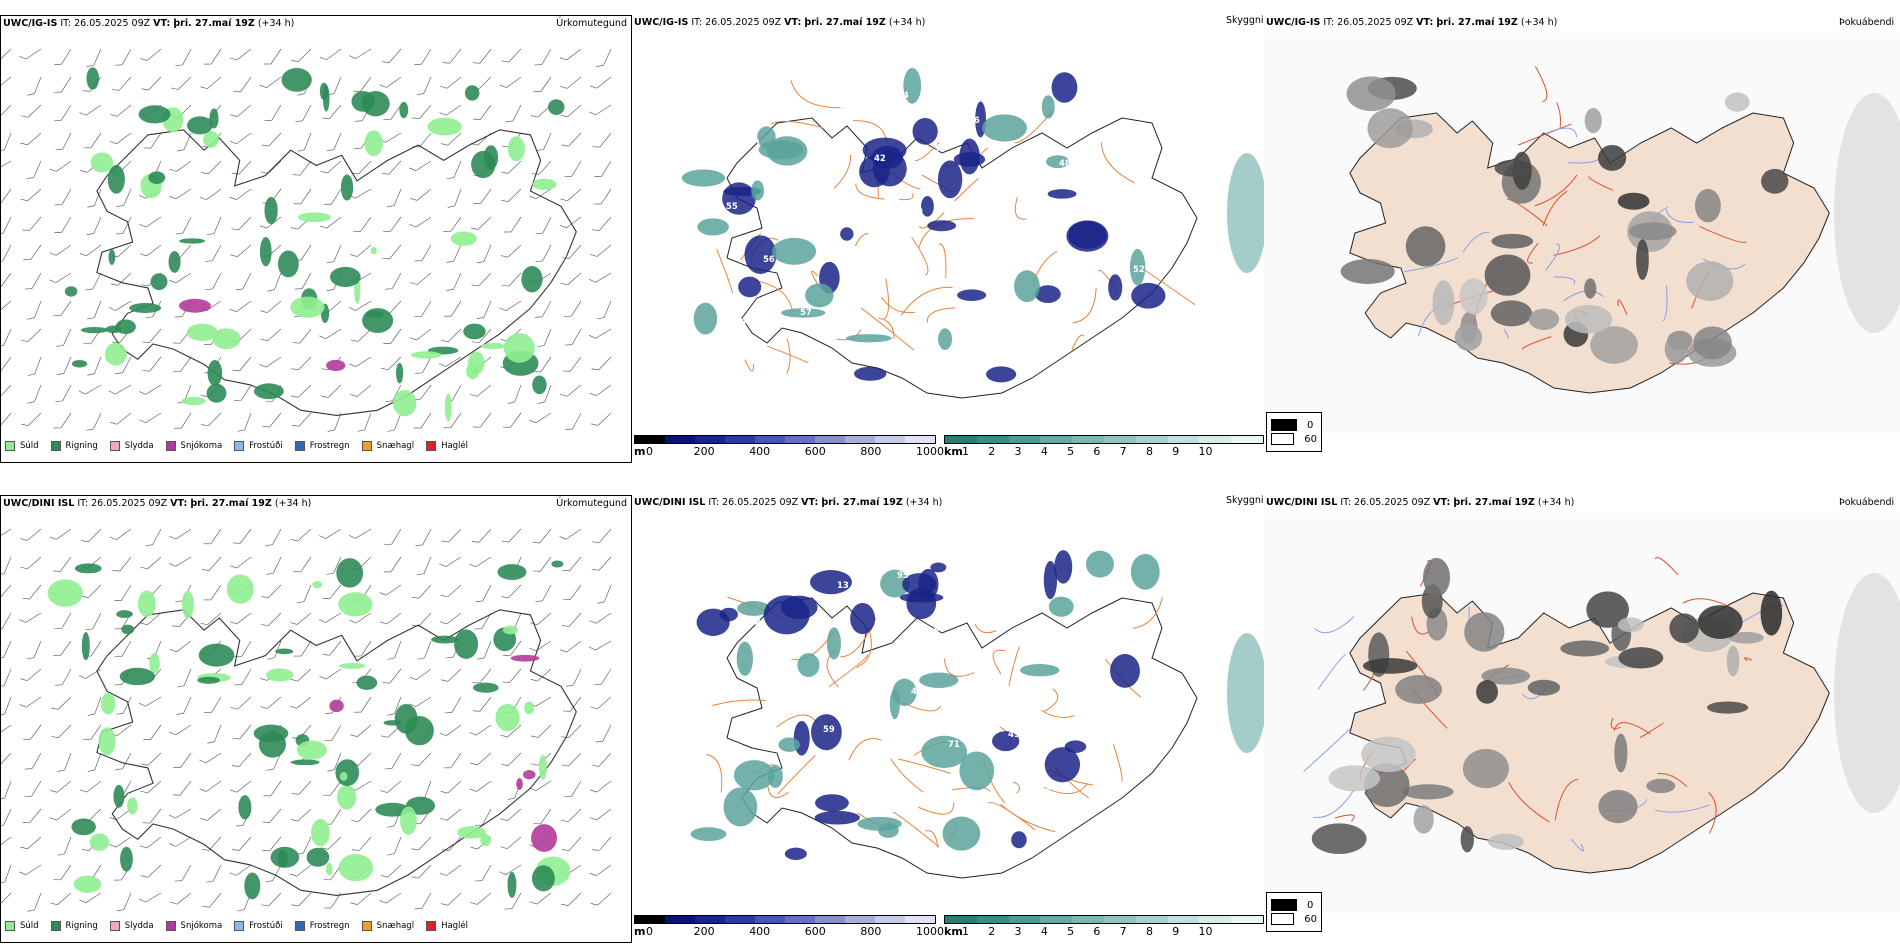  I want to click on legend-item: Súld, so click(22, 926).